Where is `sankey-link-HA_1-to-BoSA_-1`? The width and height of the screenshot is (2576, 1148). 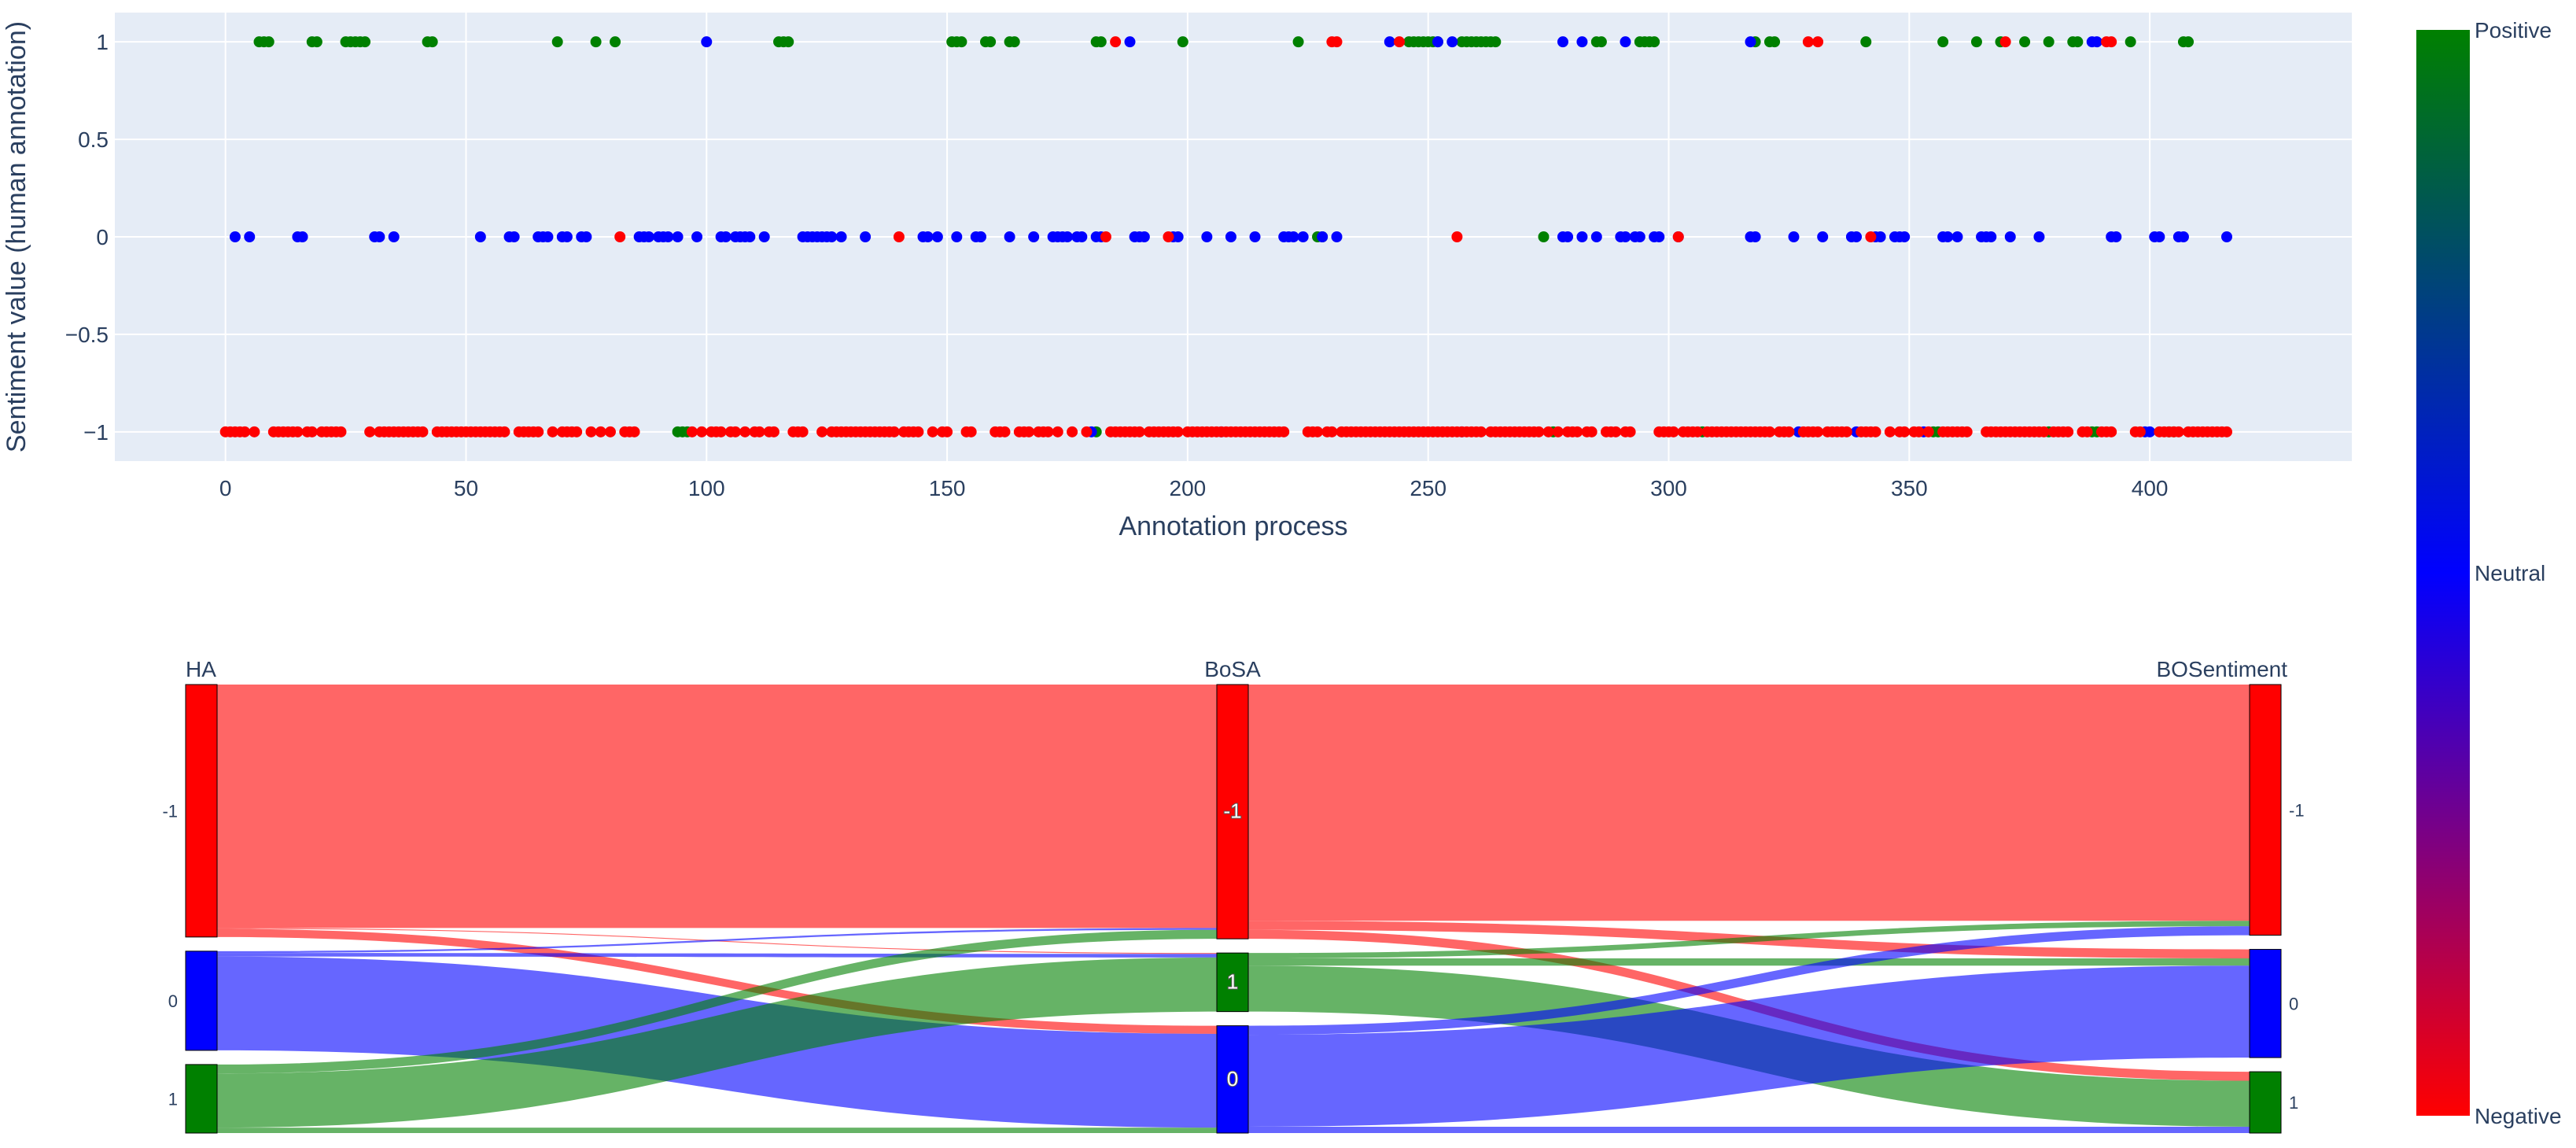
sankey-link-HA_1-to-BoSA_-1 is located at coordinates (717, 1001).